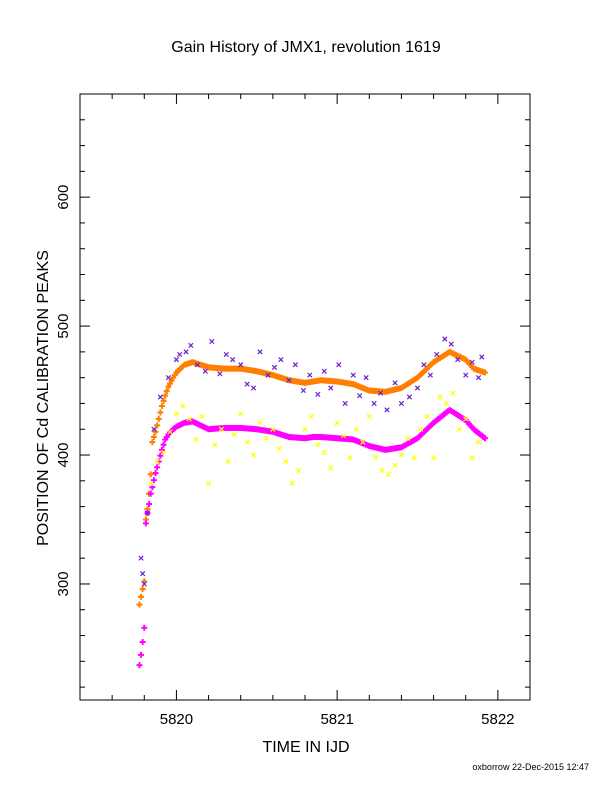 This screenshot has width=612, height=792. Describe the element at coordinates (63, 197) in the screenshot. I see `y-tick-label: 600` at that location.